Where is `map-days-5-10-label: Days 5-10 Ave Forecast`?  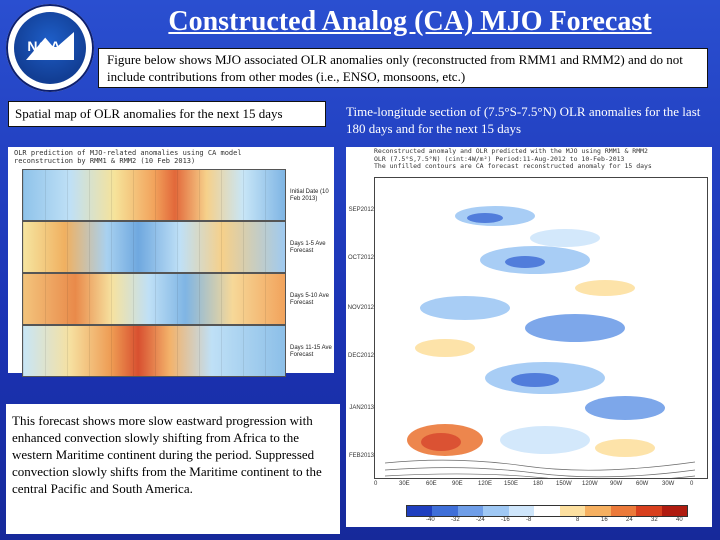
map-days-5-10-label: Days 5-10 Ave Forecast is located at coordinates (309, 299).